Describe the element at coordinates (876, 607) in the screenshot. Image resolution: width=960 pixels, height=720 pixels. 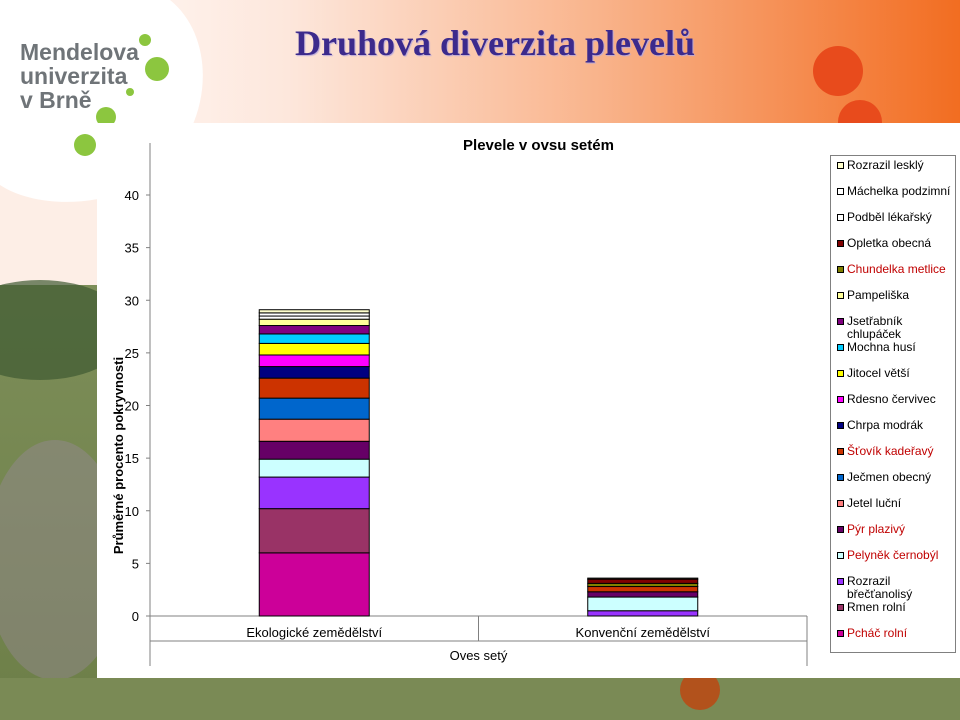
I see `legend-label: Rmen rolní` at that location.